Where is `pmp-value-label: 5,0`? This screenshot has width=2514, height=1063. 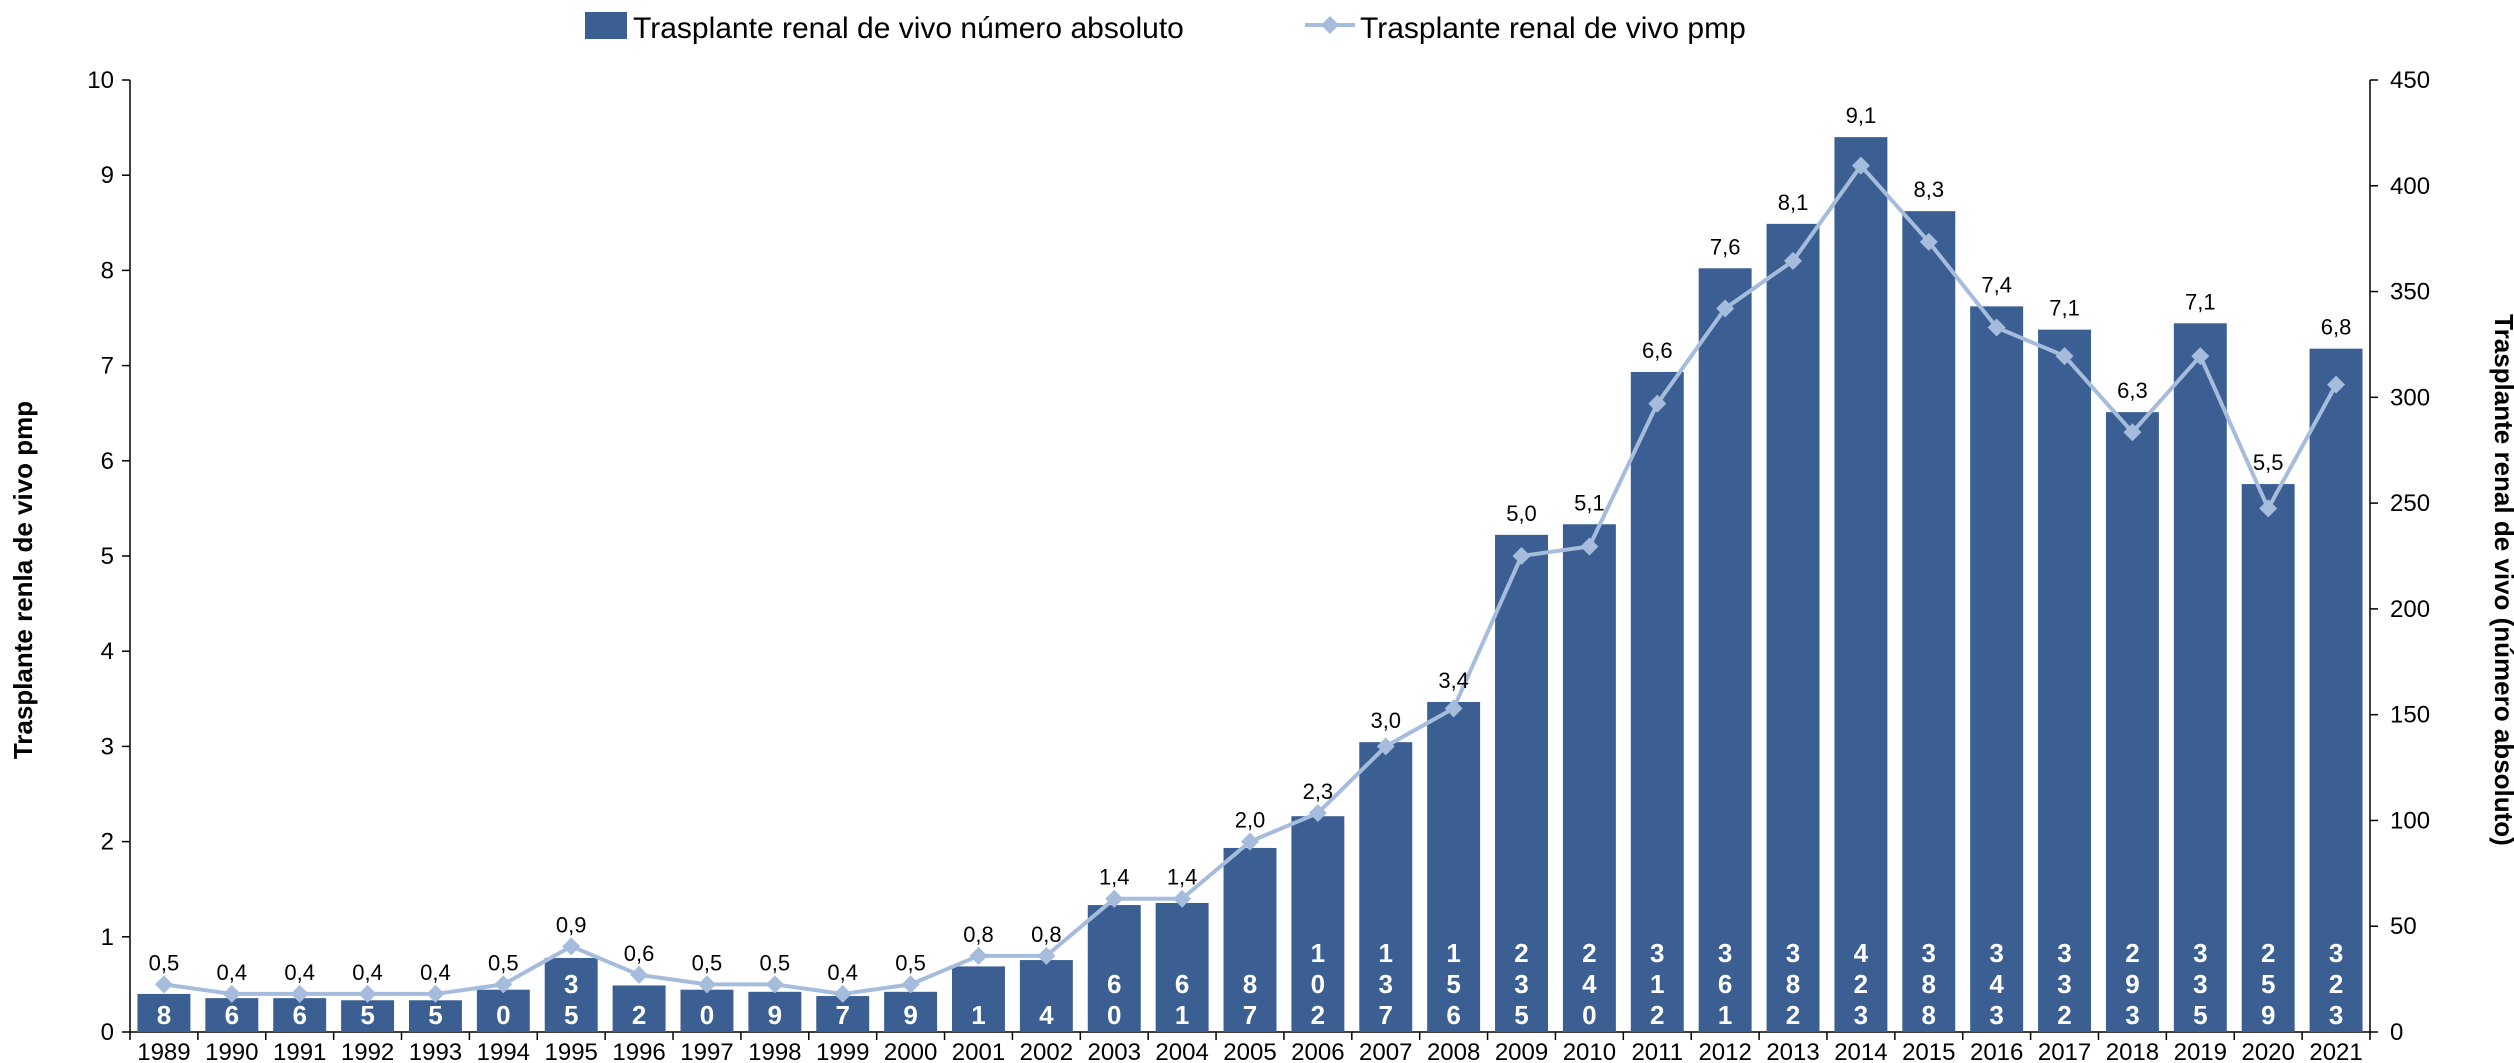
pmp-value-label: 5,0 is located at coordinates (1521, 513).